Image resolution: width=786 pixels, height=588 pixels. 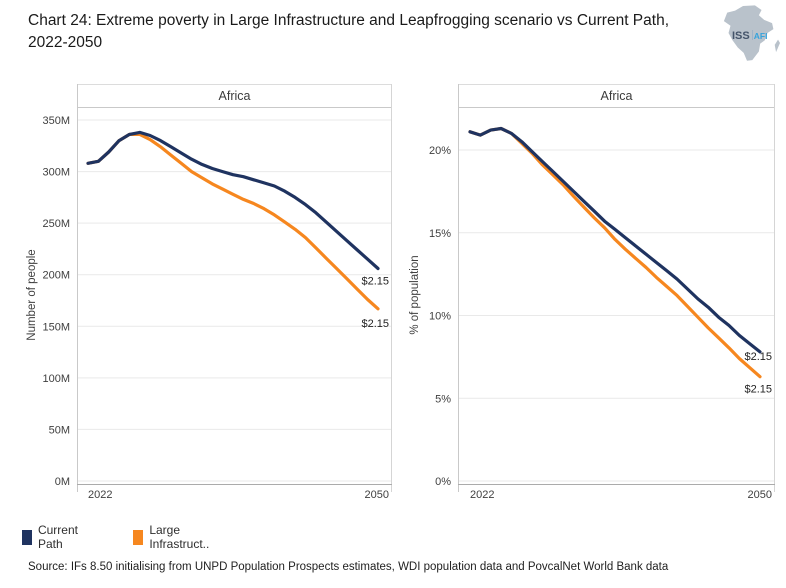 I want to click on y-tick-label: 200M, so click(x=56, y=276).